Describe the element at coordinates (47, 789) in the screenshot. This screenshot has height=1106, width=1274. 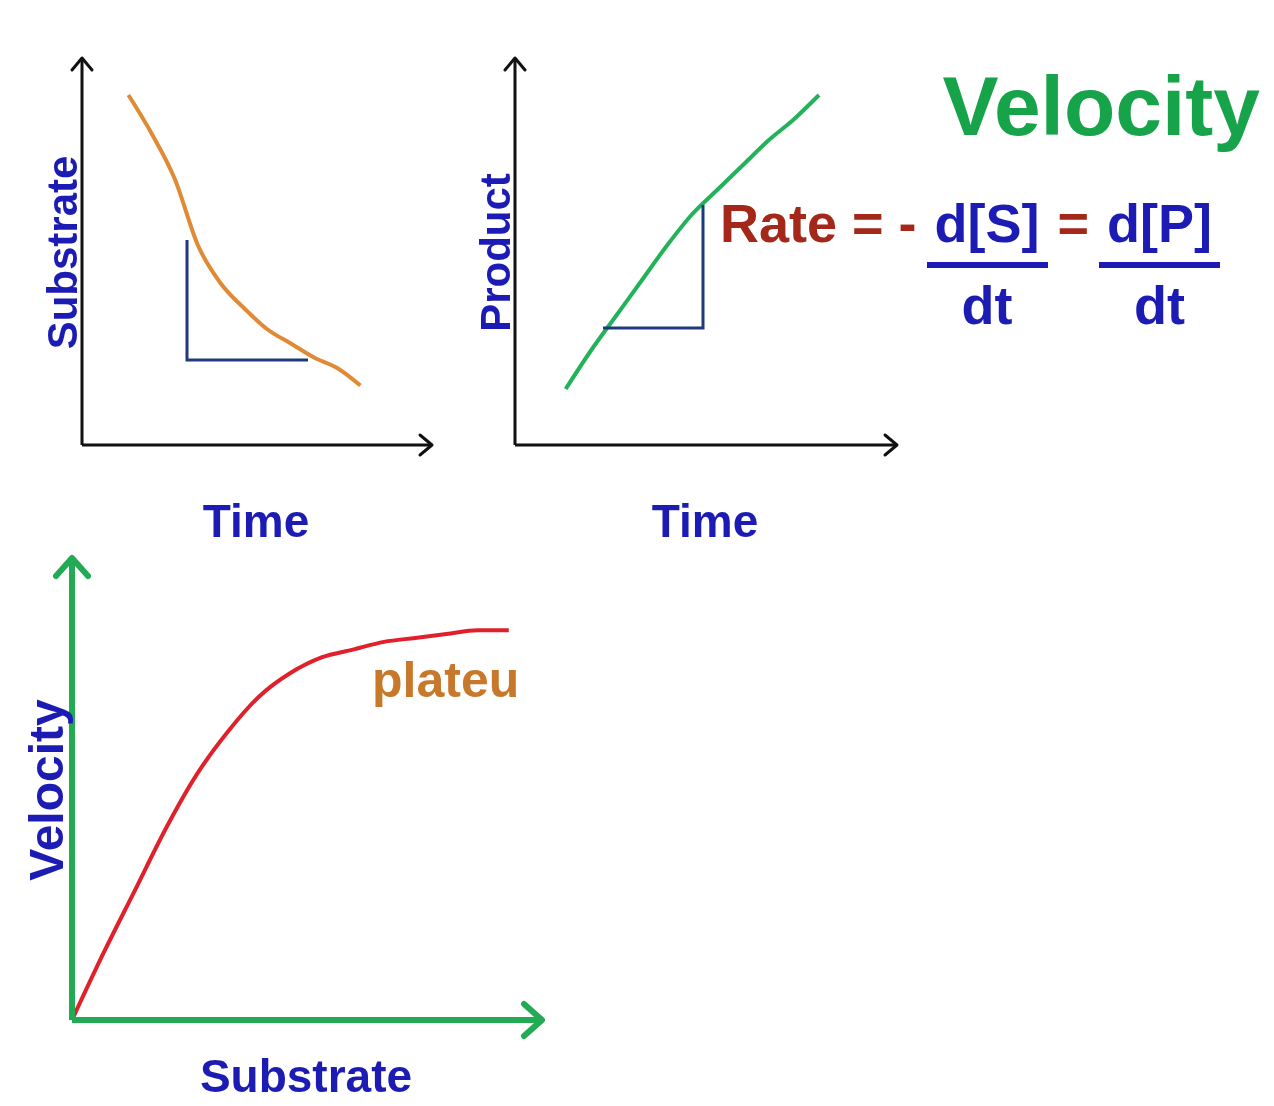
I see `y-axis-title: Velocity` at that location.